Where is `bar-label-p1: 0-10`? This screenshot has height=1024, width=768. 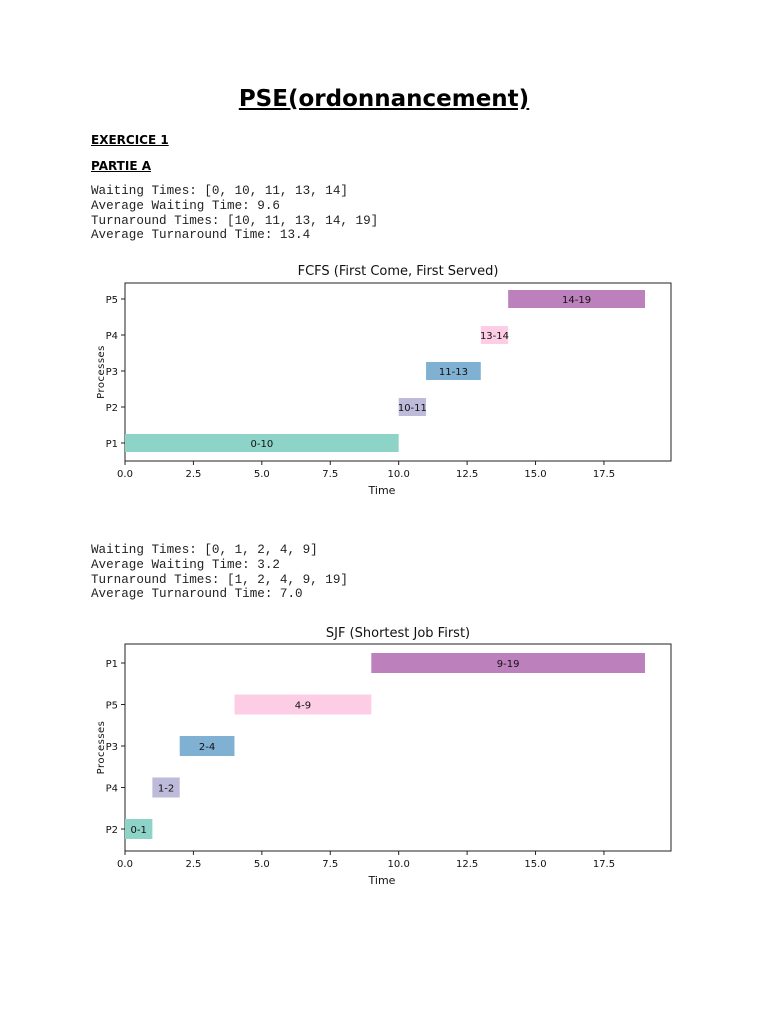 bar-label-p1: 0-10 is located at coordinates (261, 444).